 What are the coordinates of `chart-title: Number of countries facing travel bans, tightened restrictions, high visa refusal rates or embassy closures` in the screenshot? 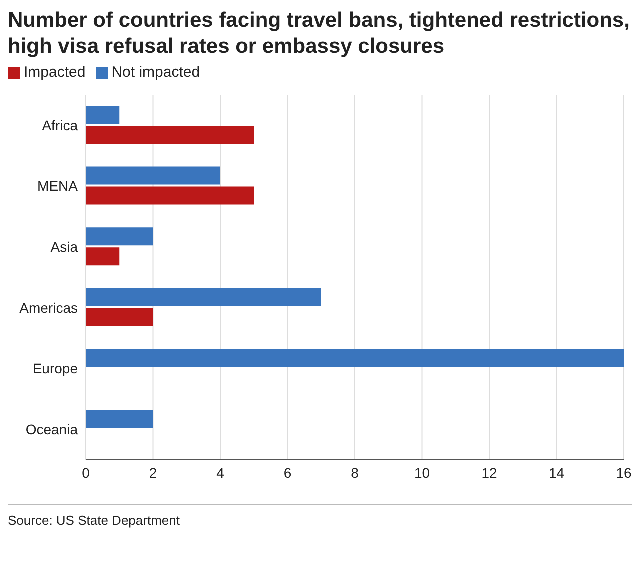 It's located at (319, 34).